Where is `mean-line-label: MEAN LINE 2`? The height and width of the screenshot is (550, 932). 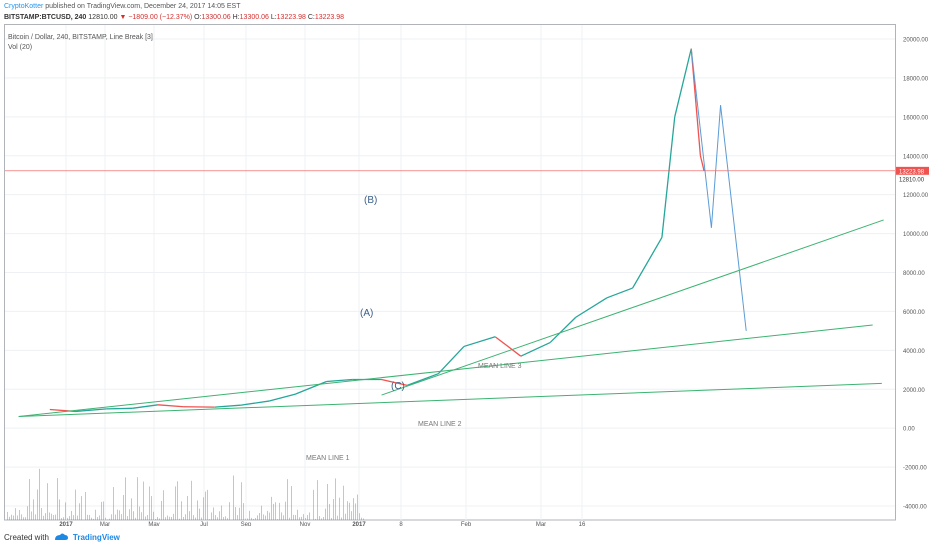 mean-line-label: MEAN LINE 2 is located at coordinates (440, 424).